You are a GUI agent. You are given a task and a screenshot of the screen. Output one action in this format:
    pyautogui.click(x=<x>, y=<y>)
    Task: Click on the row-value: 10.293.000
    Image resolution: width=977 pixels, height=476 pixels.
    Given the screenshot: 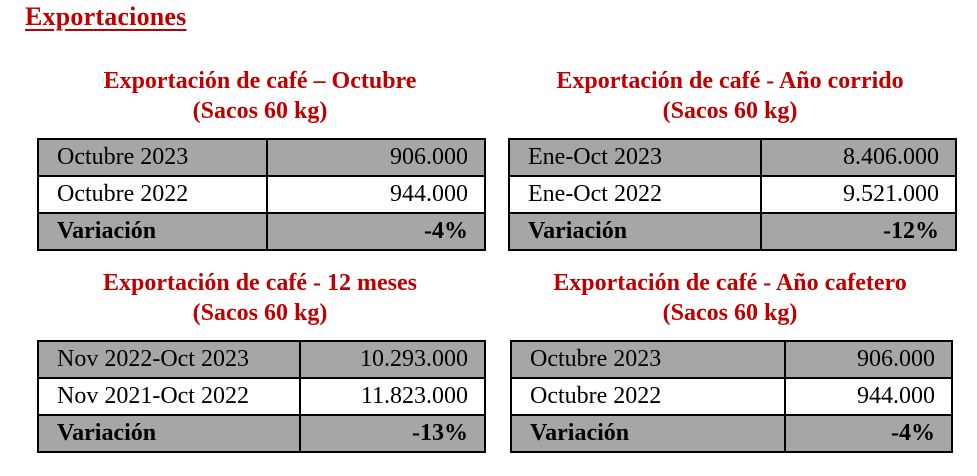 What is the action you would take?
    pyautogui.click(x=392, y=359)
    